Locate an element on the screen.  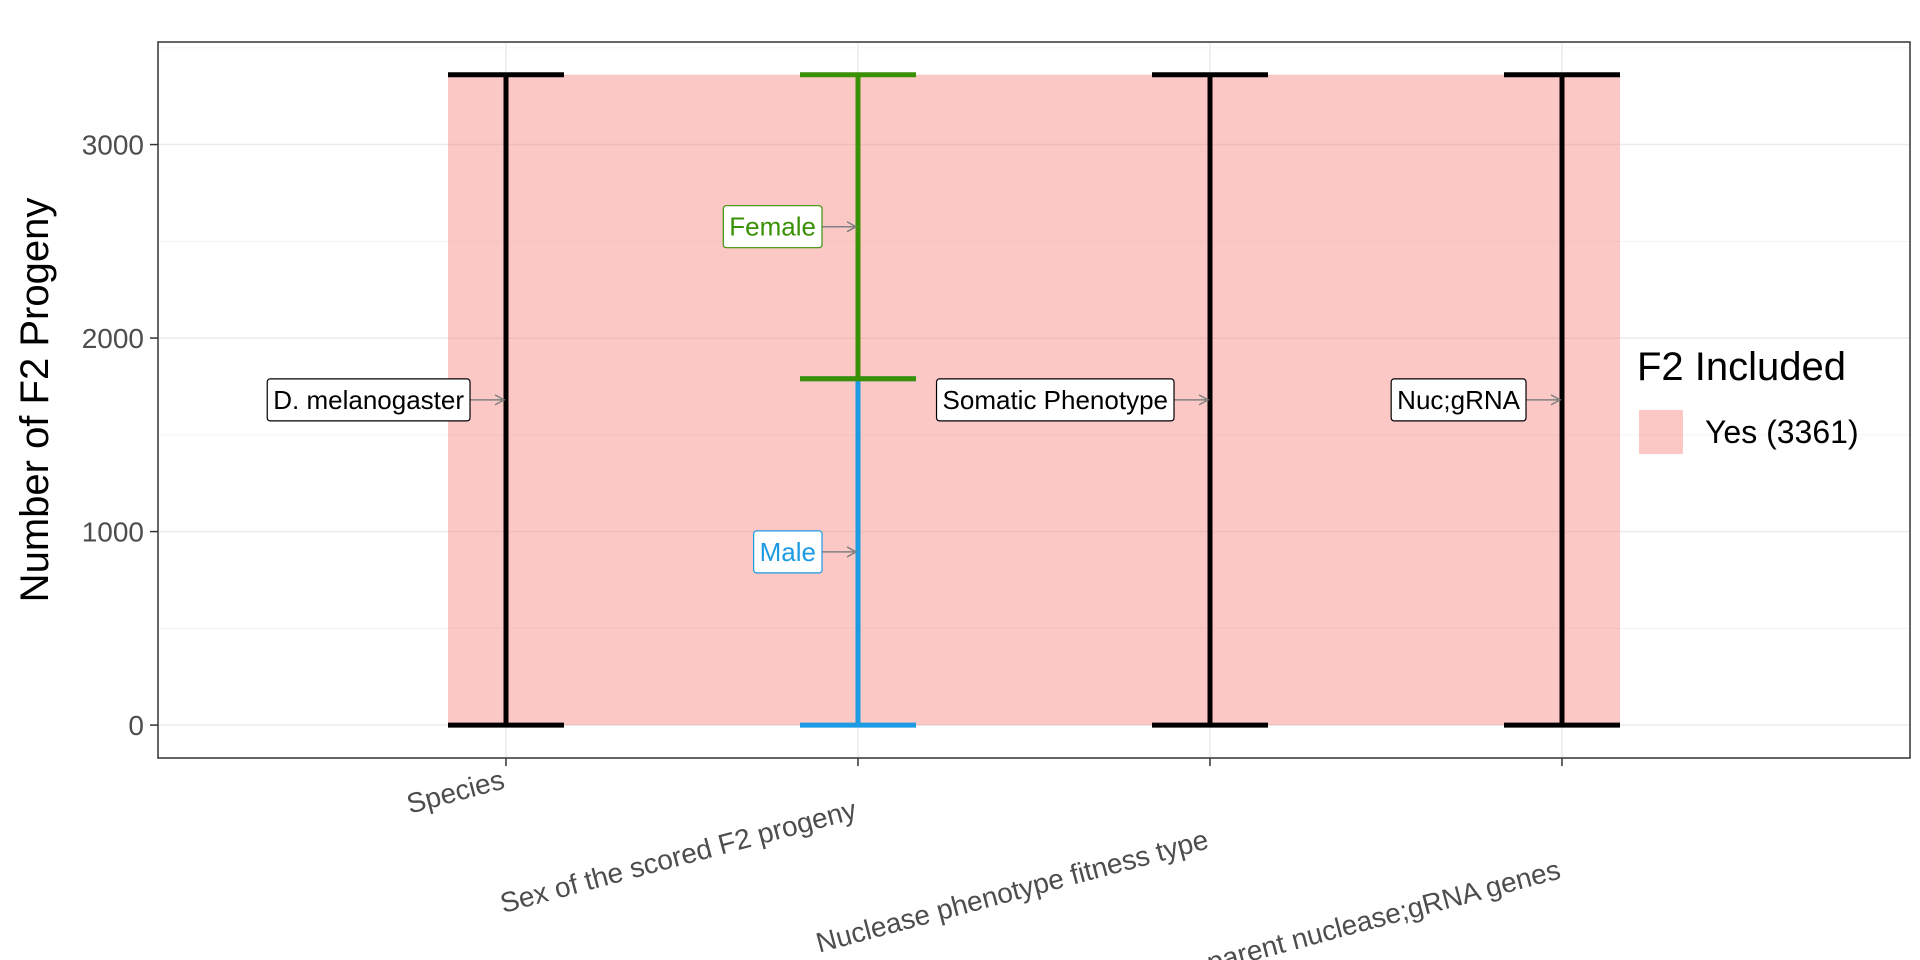
label-text: D. melanogaster is located at coordinates (368, 400).